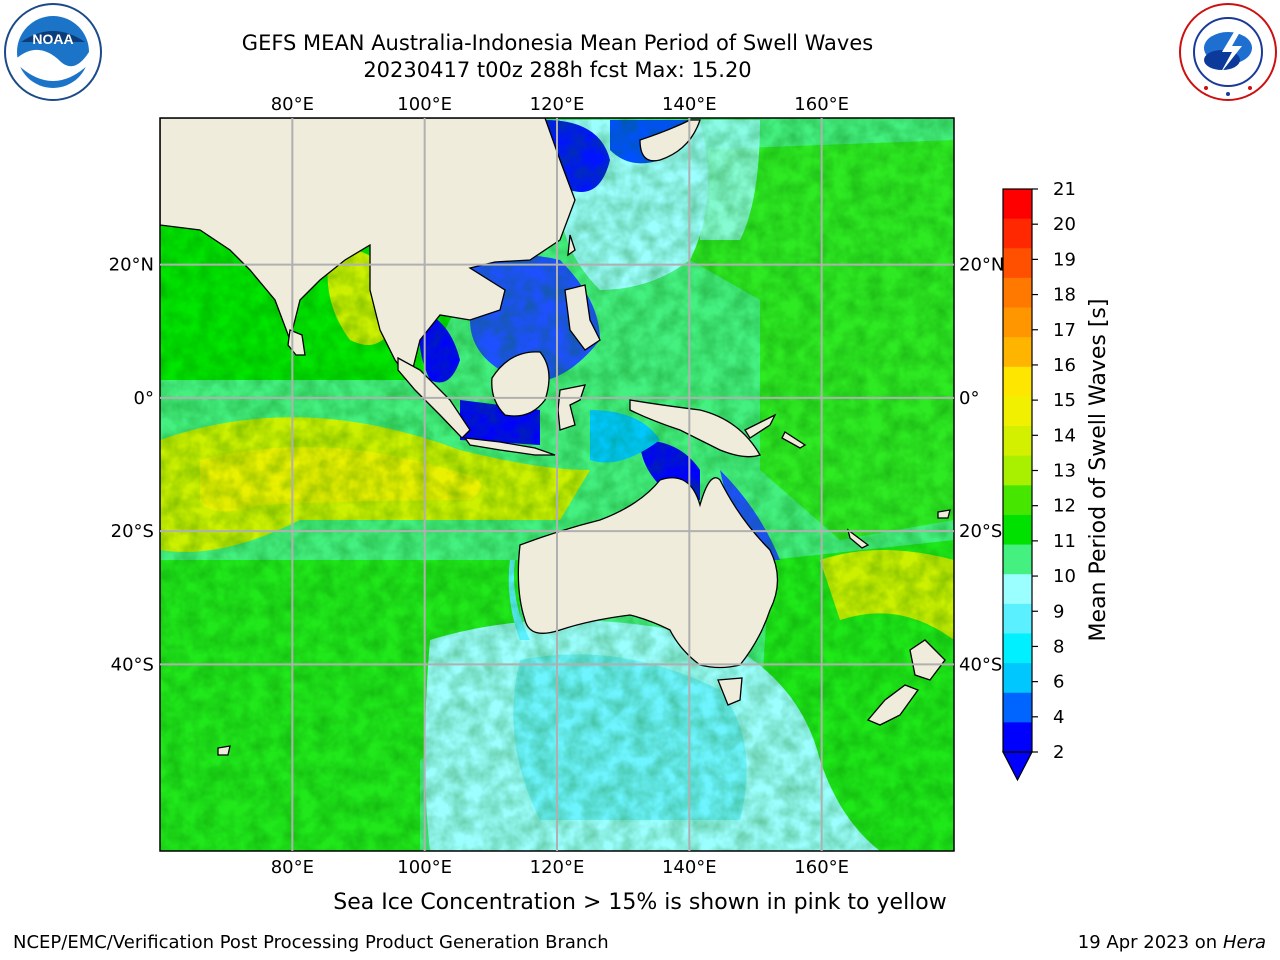  Describe the element at coordinates (1058, 611) in the screenshot. I see `colorbar-tick-label: 9` at that location.